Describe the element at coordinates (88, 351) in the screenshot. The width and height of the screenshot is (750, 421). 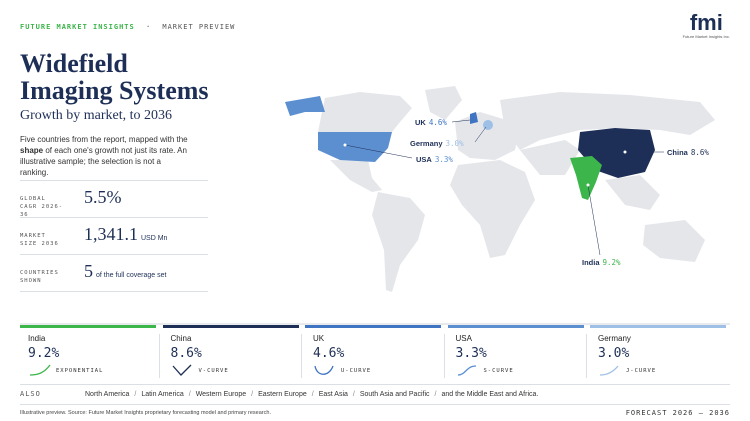
I see `card: India 9.2% EXPONENTIAL` at that location.